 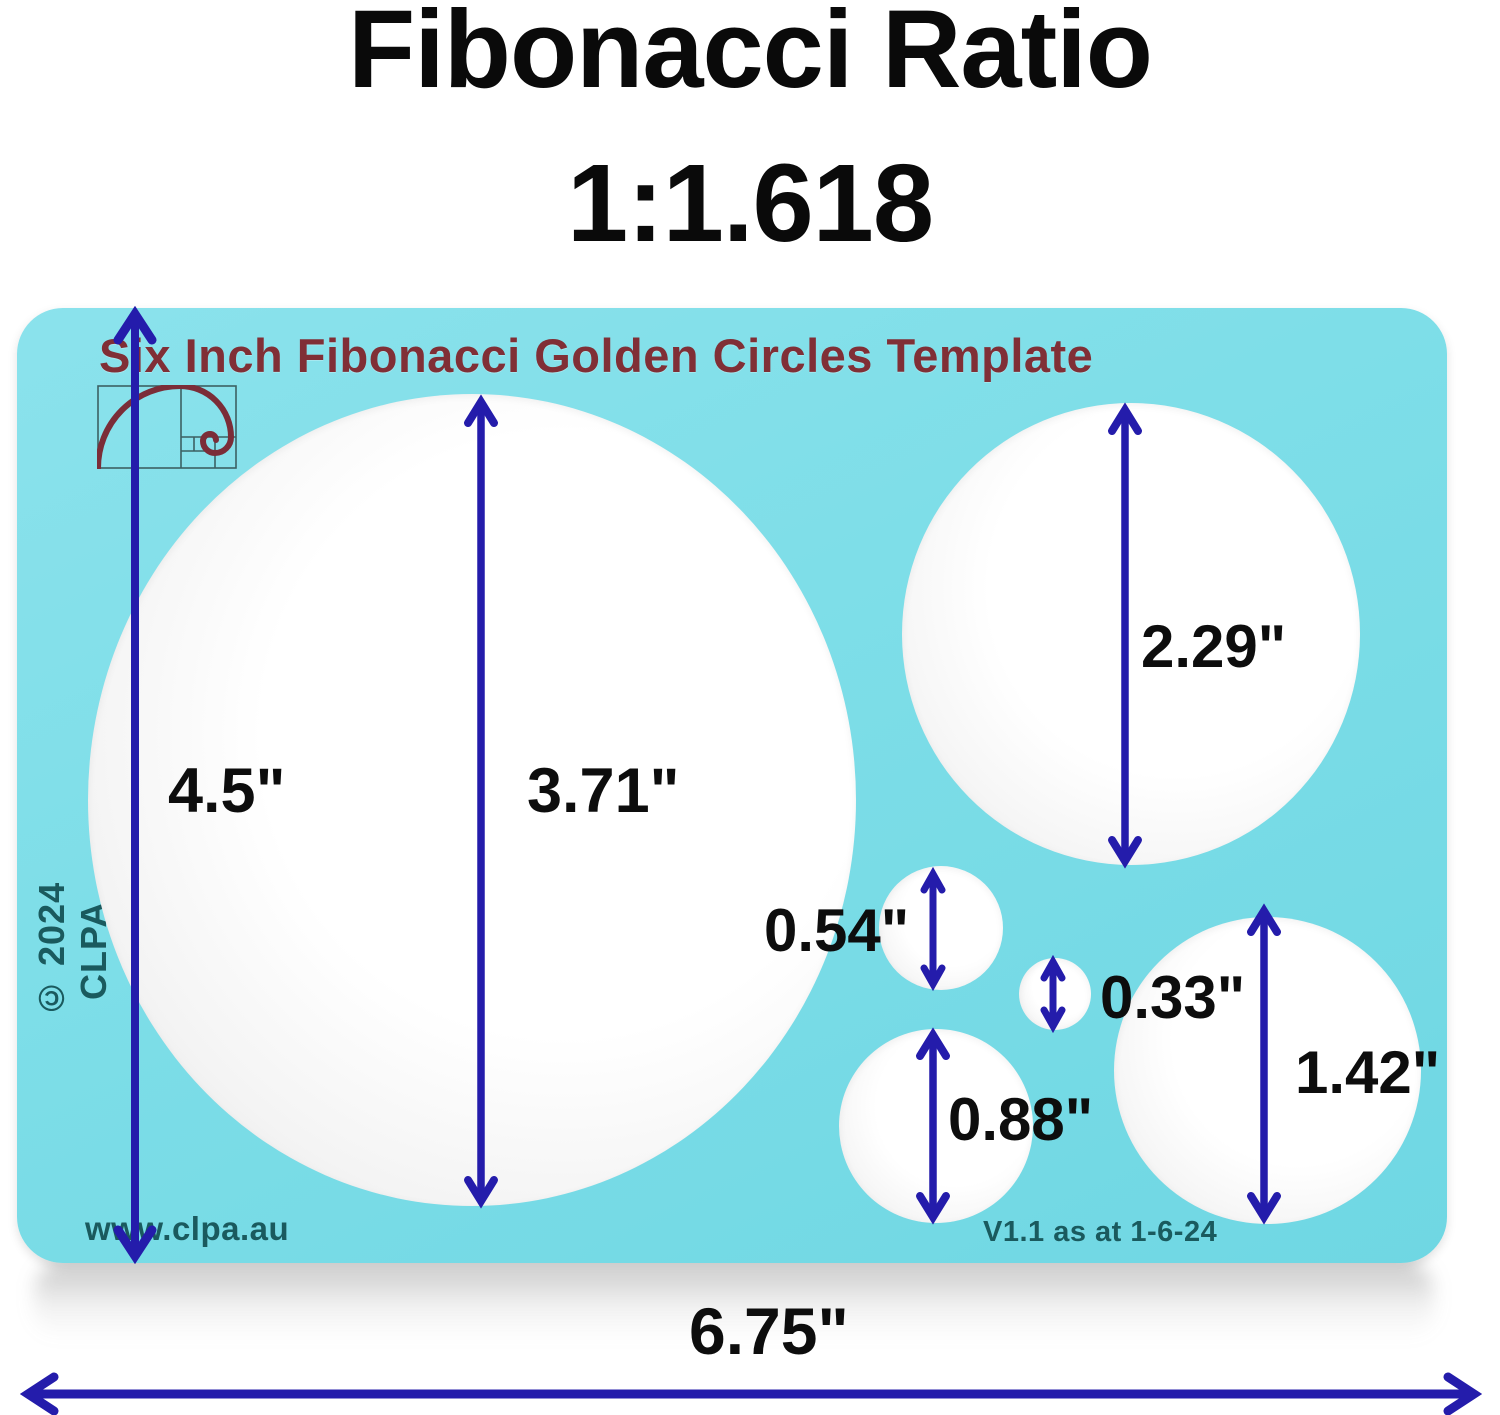 I want to click on dim-label-circle-0-54: 0.54", so click(x=837, y=930).